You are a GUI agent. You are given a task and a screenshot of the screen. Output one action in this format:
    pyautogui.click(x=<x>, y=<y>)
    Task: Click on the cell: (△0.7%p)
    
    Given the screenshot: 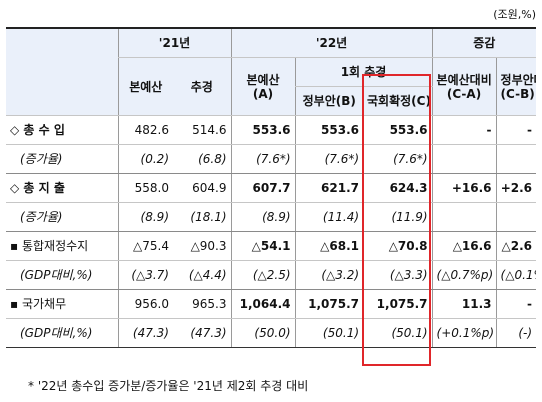 What is the action you would take?
    pyautogui.click(x=464, y=275)
    